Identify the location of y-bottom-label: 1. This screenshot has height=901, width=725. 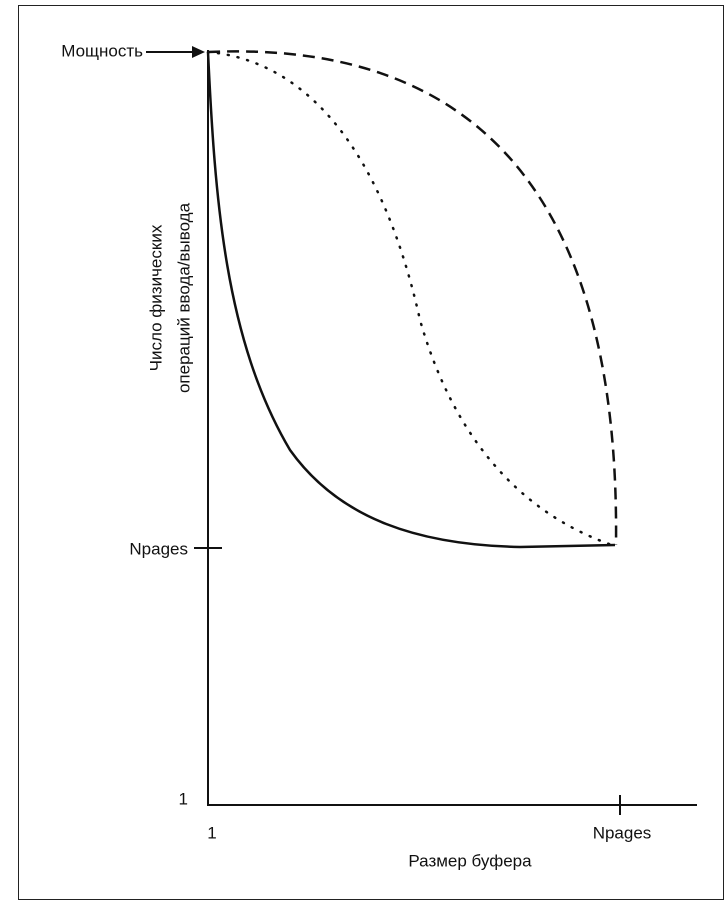
(183, 798).